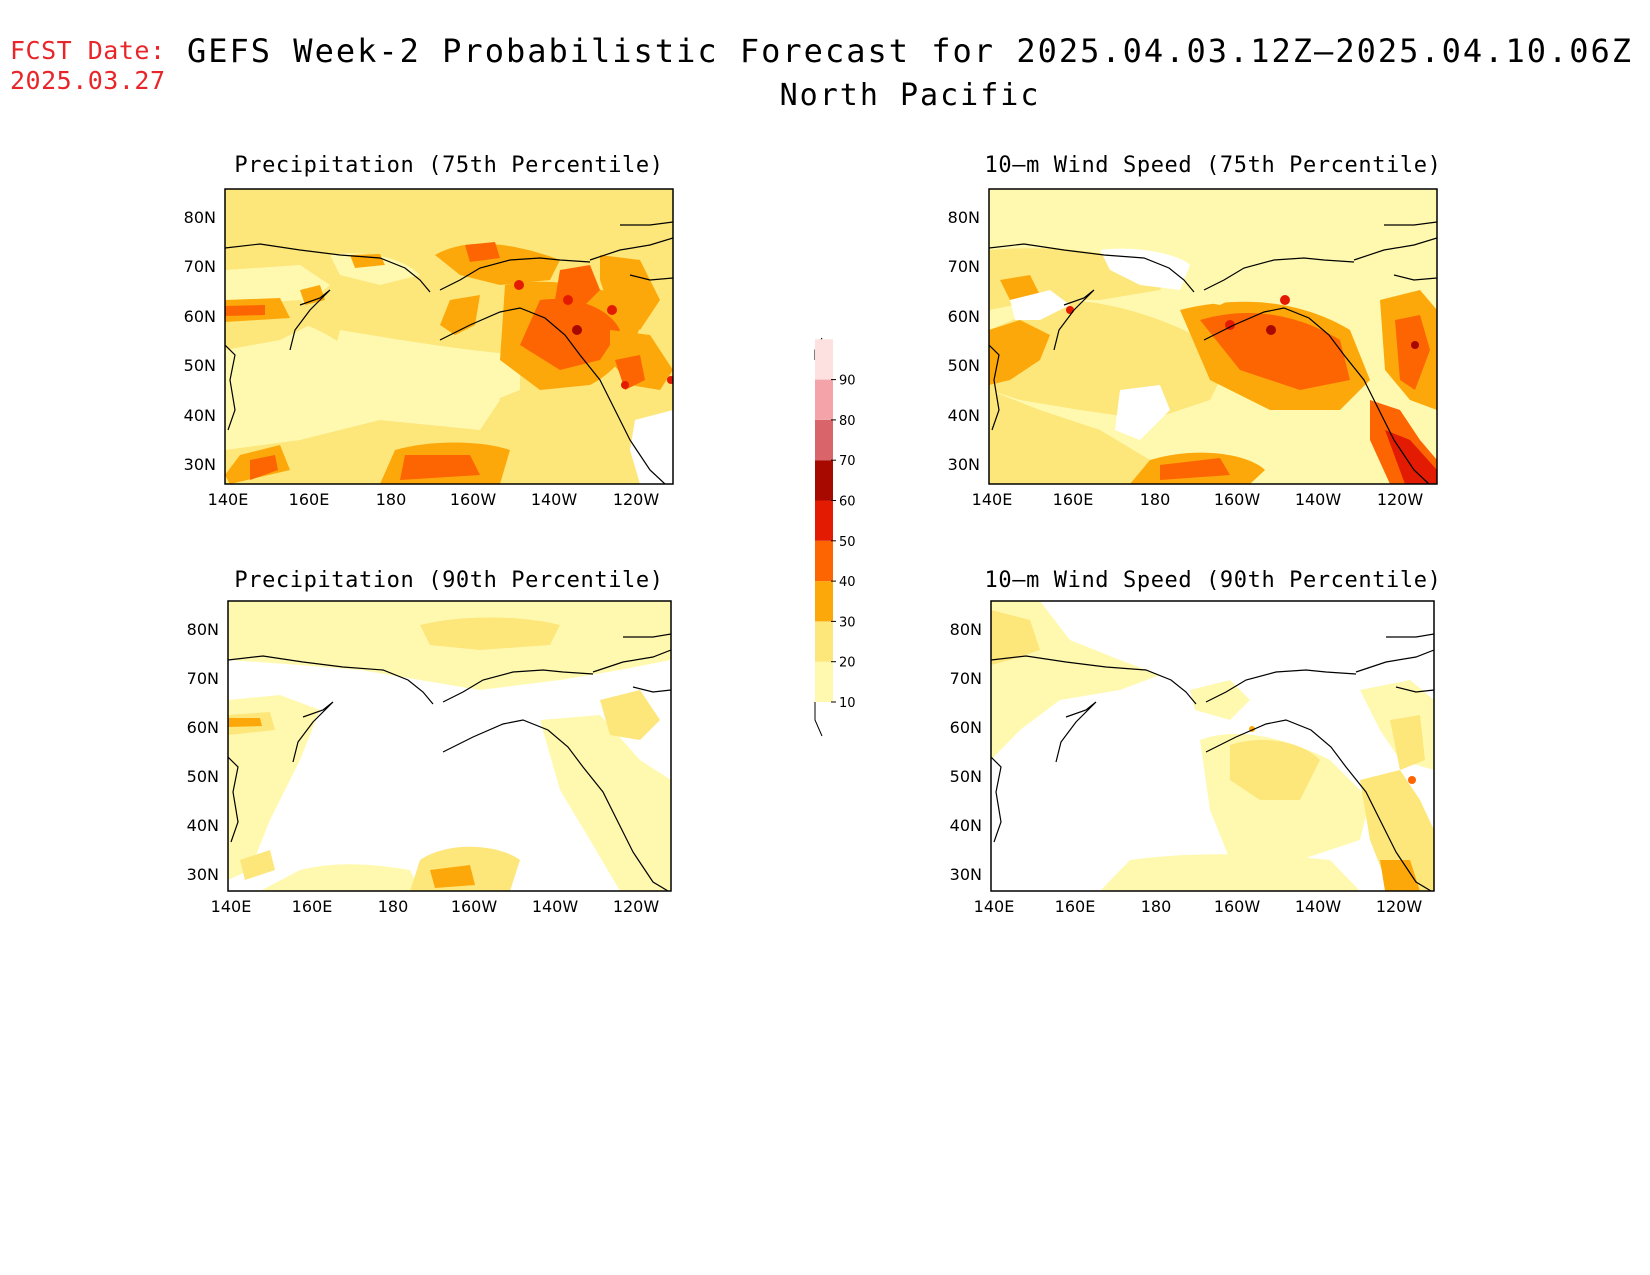 This screenshot has width=1650, height=1275. Describe the element at coordinates (847, 421) in the screenshot. I see `colorbar-level-label: 80` at that location.